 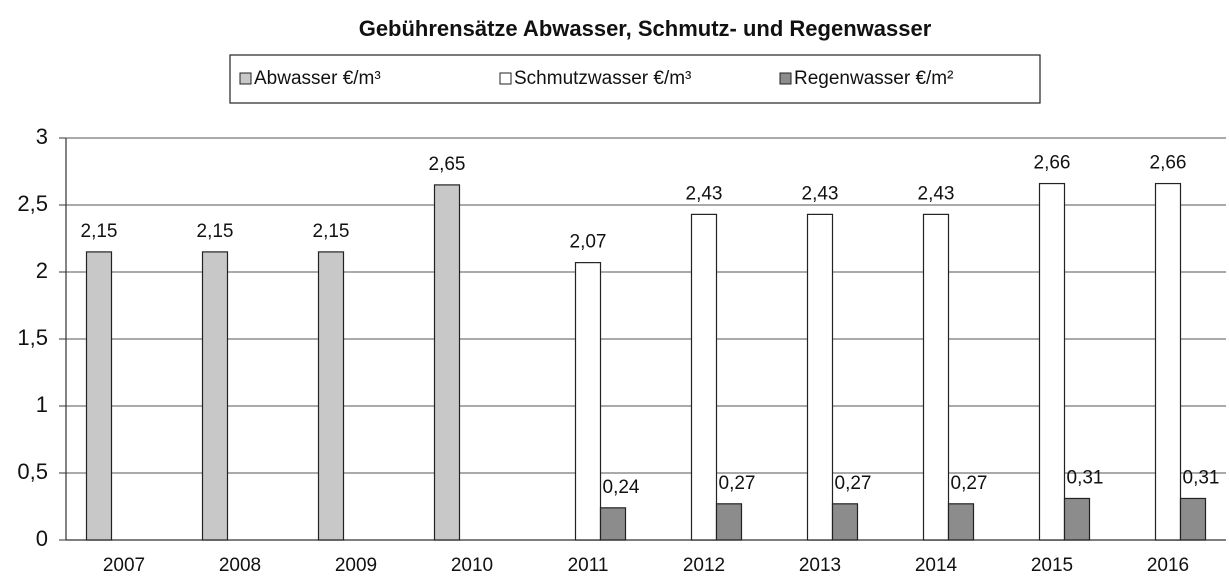 What do you see at coordinates (32, 337) in the screenshot?
I see `y-tick-label: 1,5` at bounding box center [32, 337].